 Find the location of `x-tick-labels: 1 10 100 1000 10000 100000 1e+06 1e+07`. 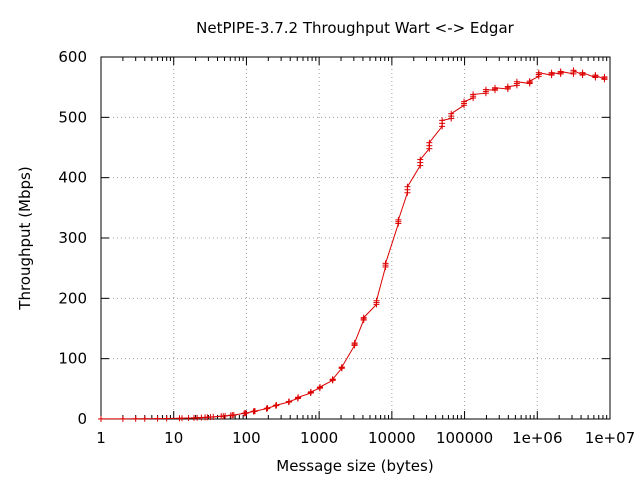

x-tick-labels: 1 10 100 1000 10000 100000 1e+06 1e+07 is located at coordinates (365, 438).